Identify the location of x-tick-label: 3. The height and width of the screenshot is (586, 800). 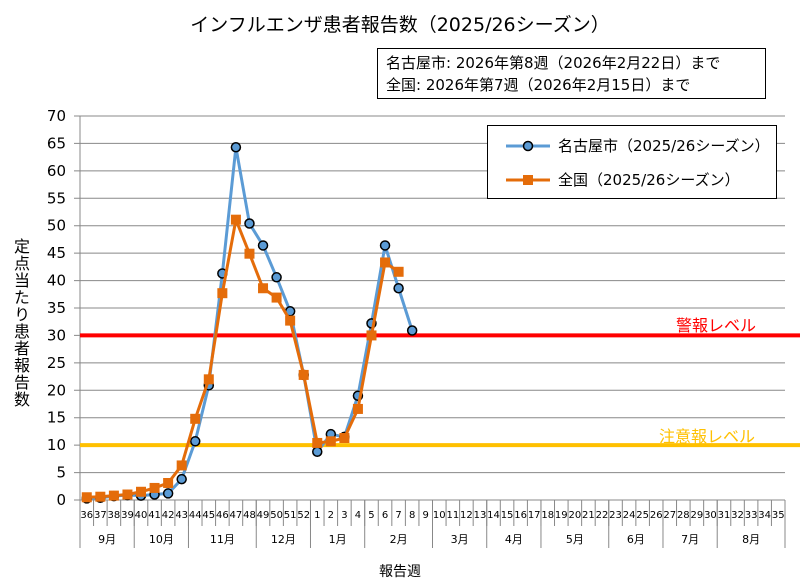
(344, 515).